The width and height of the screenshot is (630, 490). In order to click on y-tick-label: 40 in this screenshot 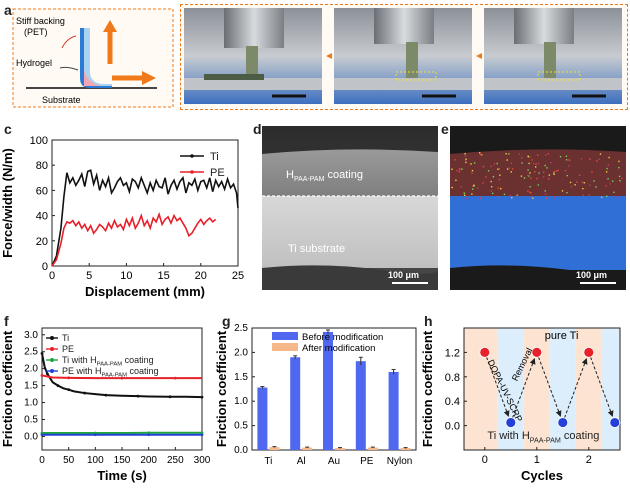, I will do `click(42, 217)`.